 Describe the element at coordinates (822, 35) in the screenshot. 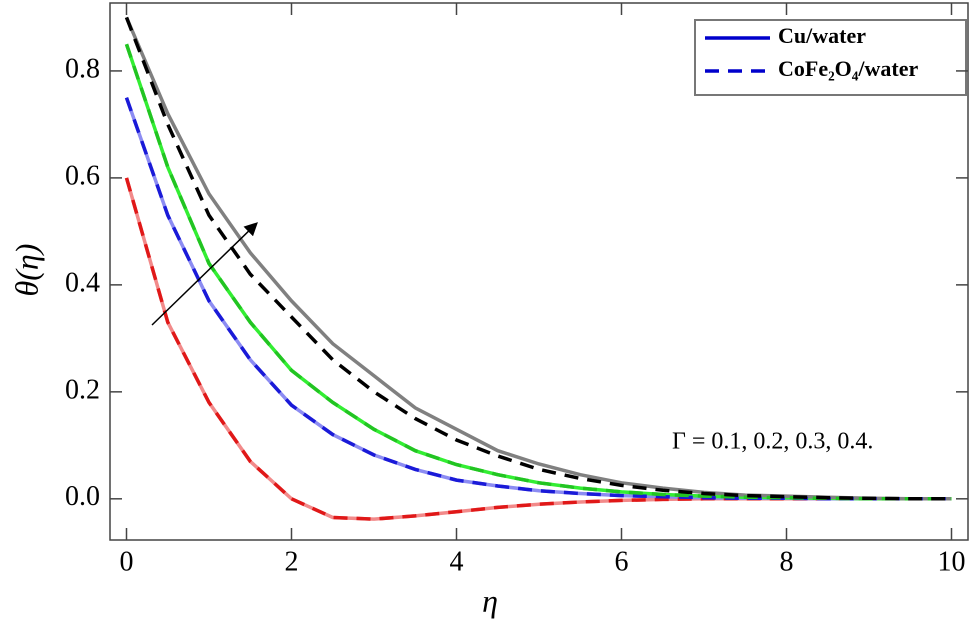

I see `legend-label: Cu/water` at that location.